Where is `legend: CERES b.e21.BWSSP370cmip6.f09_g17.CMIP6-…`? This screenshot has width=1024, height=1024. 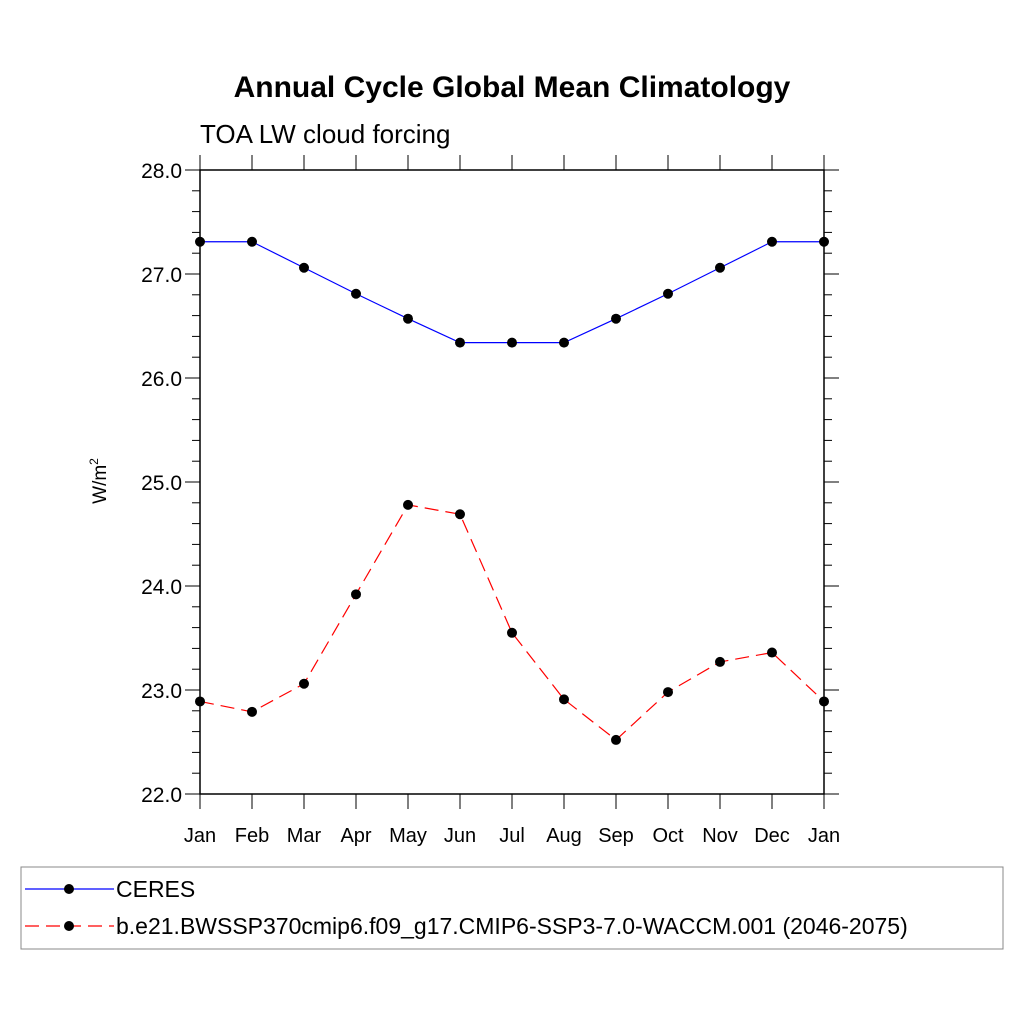
legend: CERES b.e21.BWSSP370cmip6.f09_g17.CMIP6-… is located at coordinates (512, 908).